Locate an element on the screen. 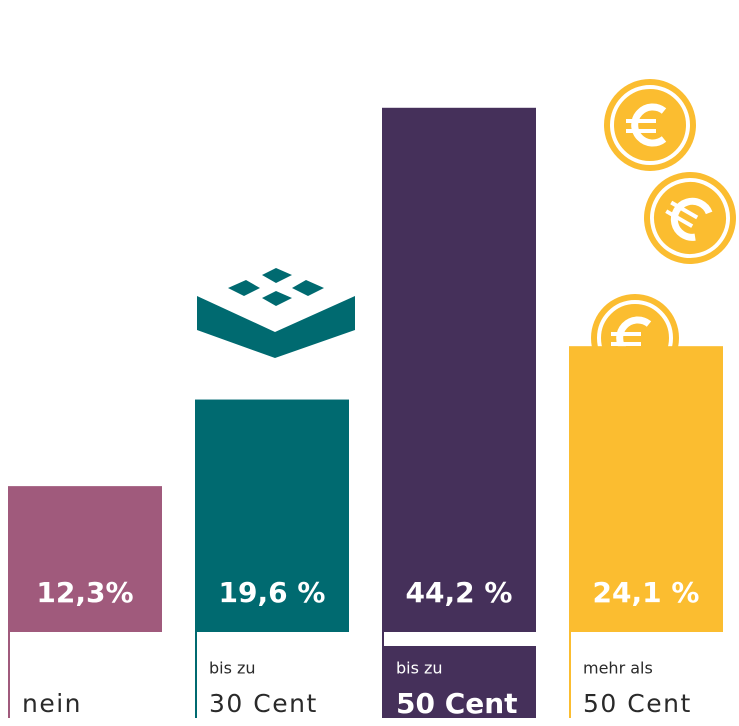 The height and width of the screenshot is (726, 739). label-box is located at coordinates (459, 682).